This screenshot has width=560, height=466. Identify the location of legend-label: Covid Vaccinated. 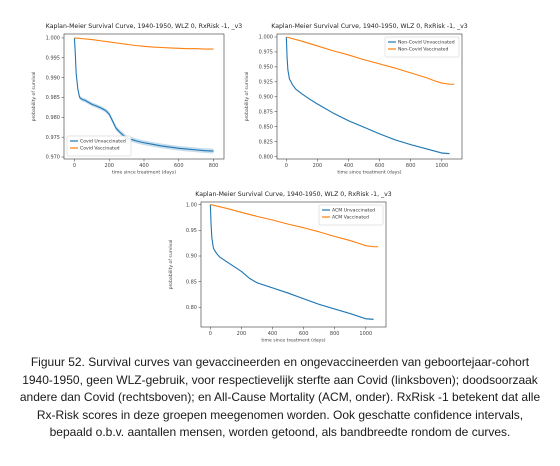
(100, 149).